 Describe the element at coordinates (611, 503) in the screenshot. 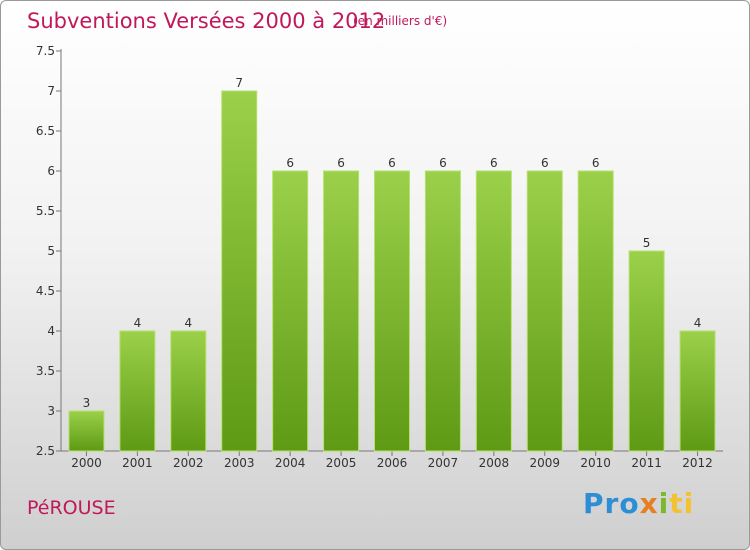

I see `logo-part-1: Pro` at that location.